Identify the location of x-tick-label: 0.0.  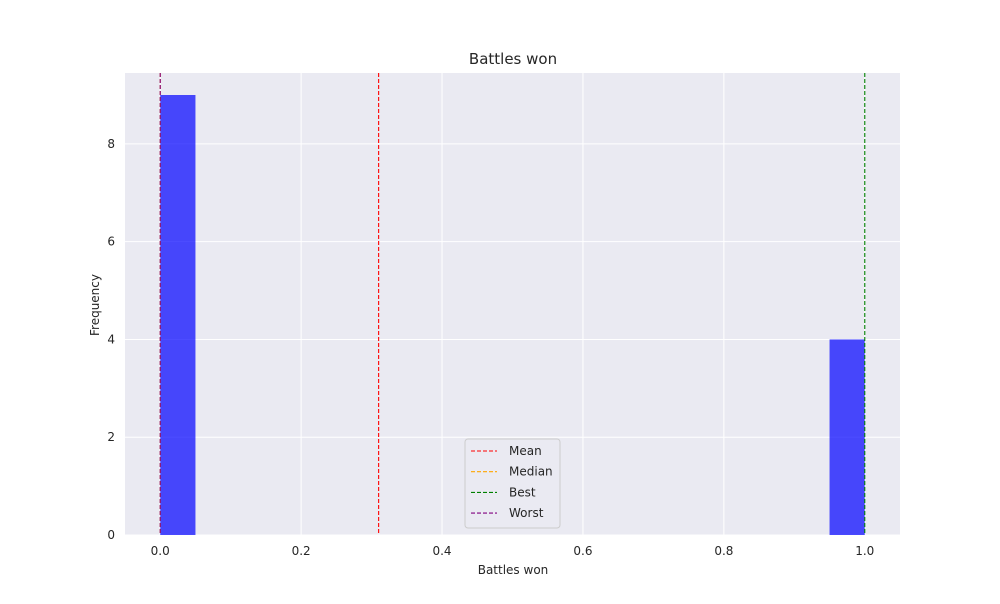
(160, 551).